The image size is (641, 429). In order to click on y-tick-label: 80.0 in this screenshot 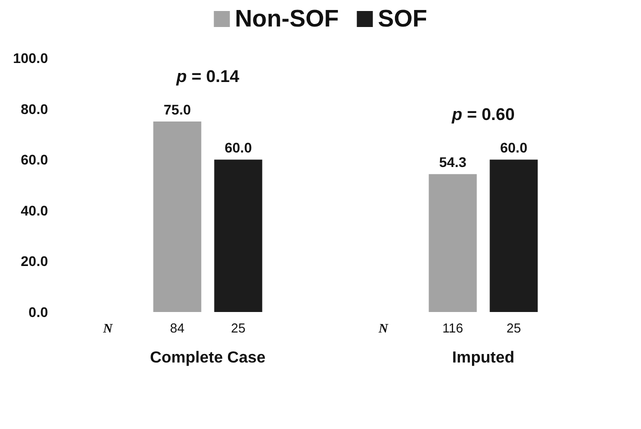, I will do `click(34, 108)`.